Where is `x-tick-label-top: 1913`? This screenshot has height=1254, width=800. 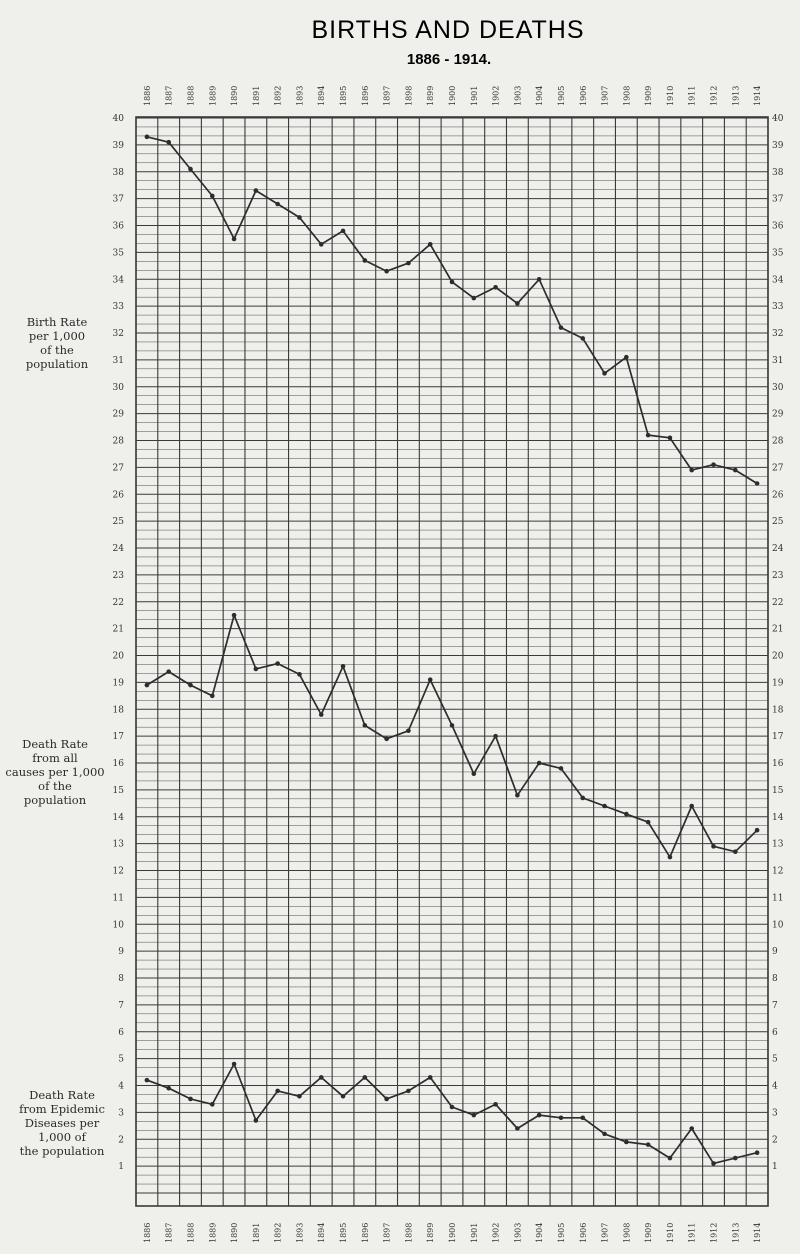
x-tick-label-top: 1913 is located at coordinates (735, 96).